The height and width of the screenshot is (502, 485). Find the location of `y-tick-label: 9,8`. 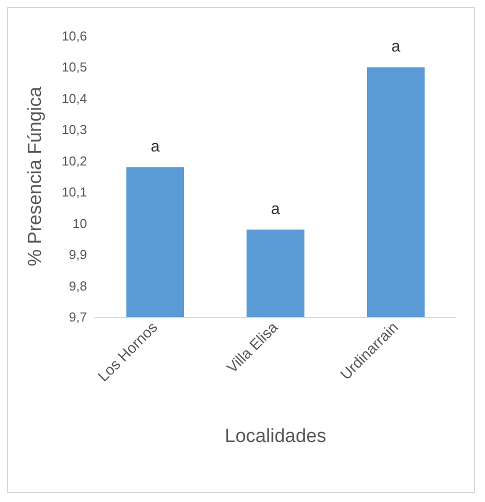

y-tick-label: 9,8 is located at coordinates (77, 286).